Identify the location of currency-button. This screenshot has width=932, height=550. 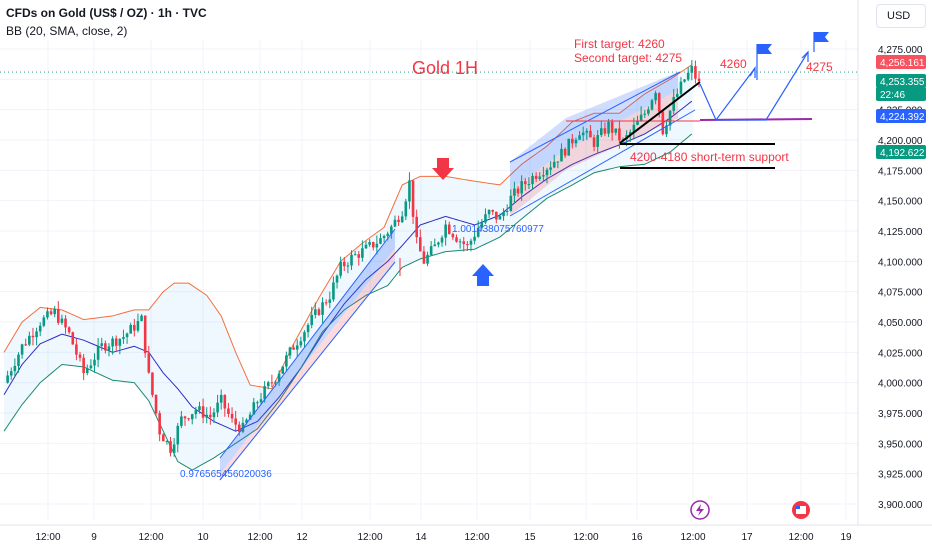
(901, 16).